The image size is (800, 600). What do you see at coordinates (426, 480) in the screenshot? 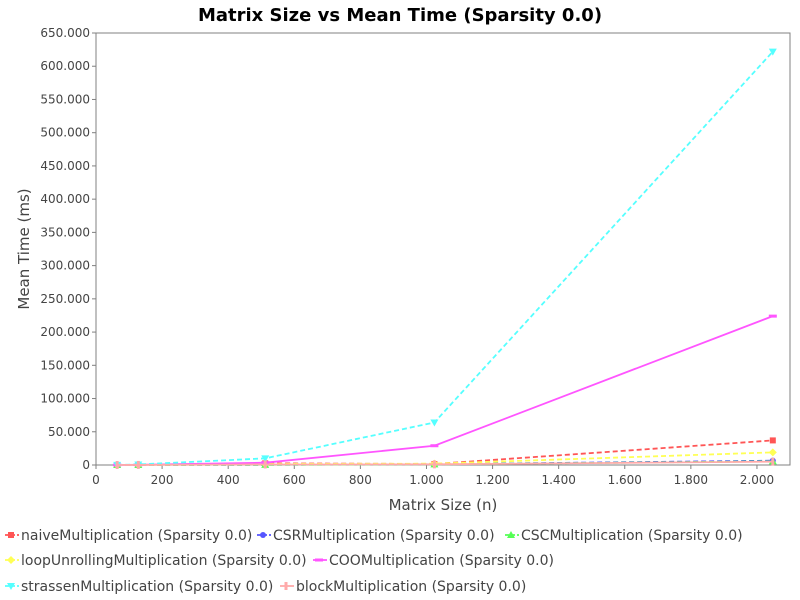
I see `x-tick-label: 1.000` at bounding box center [426, 480].